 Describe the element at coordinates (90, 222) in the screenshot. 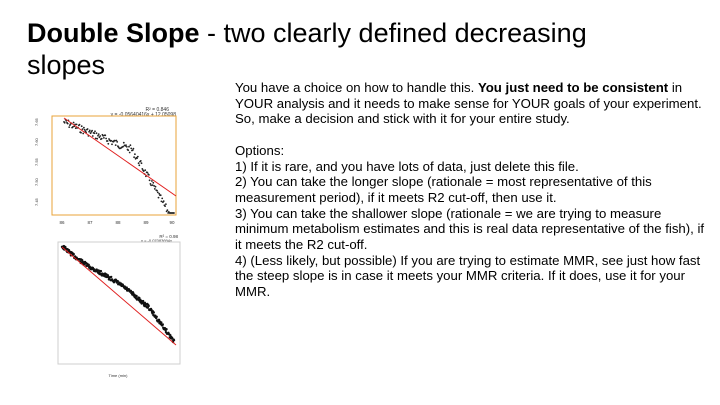

I see `plot1-xtick: 87` at that location.